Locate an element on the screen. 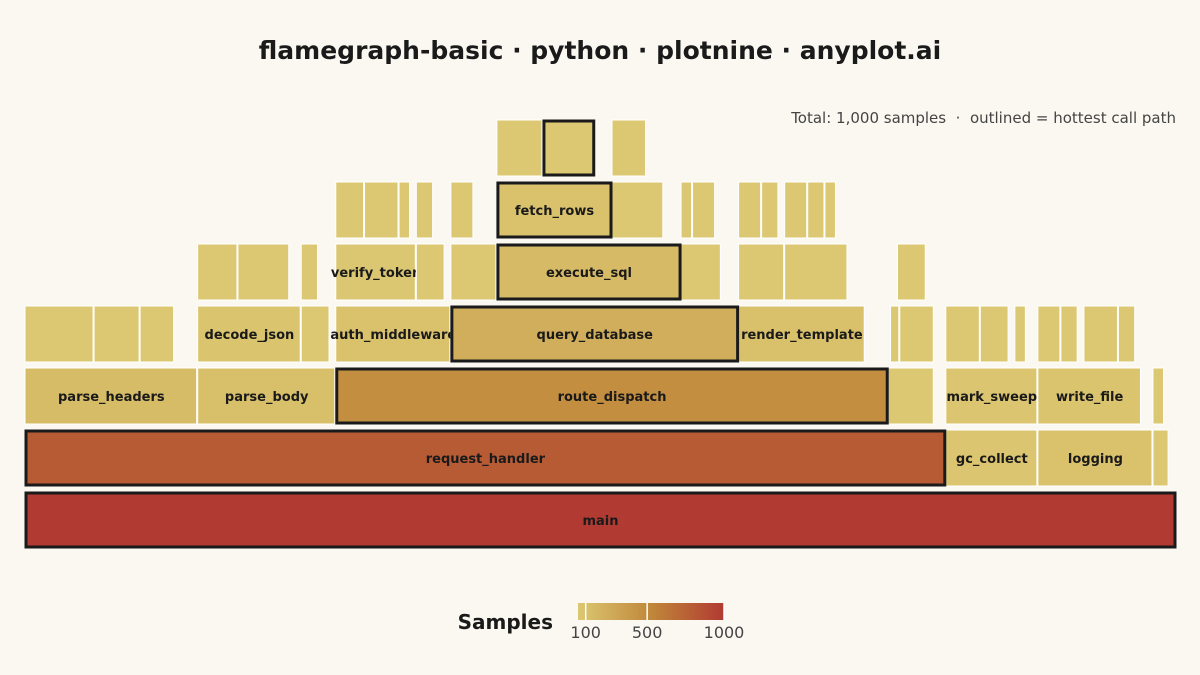  frame-request-handler is located at coordinates (485, 458).